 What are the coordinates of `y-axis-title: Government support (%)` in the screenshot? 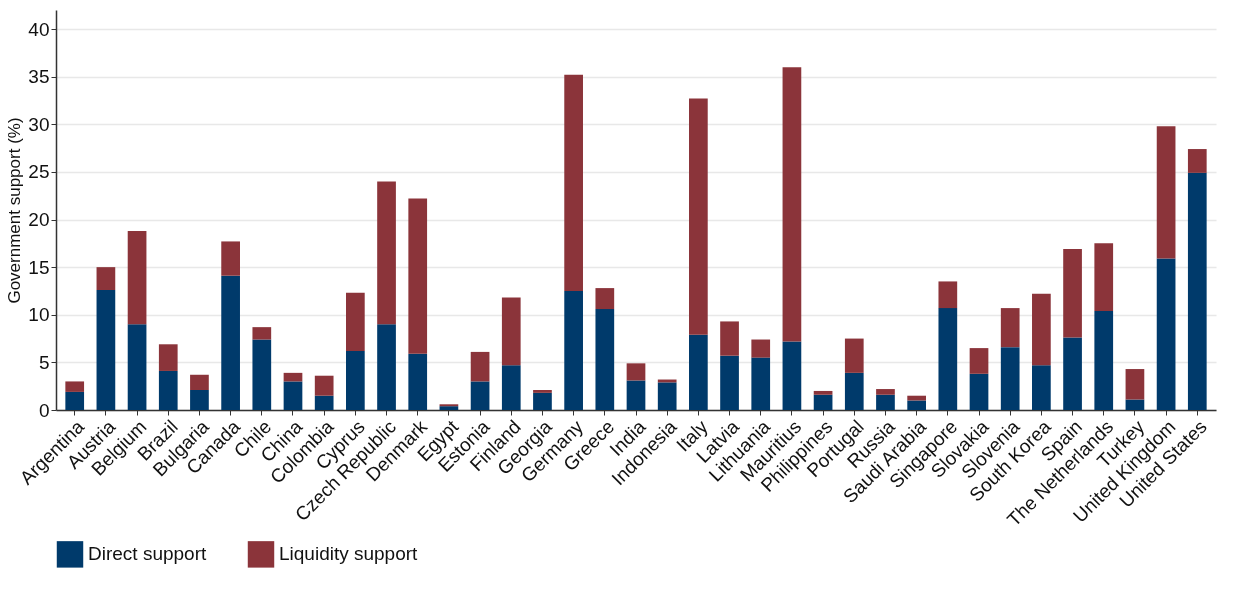 It's located at (15, 210).